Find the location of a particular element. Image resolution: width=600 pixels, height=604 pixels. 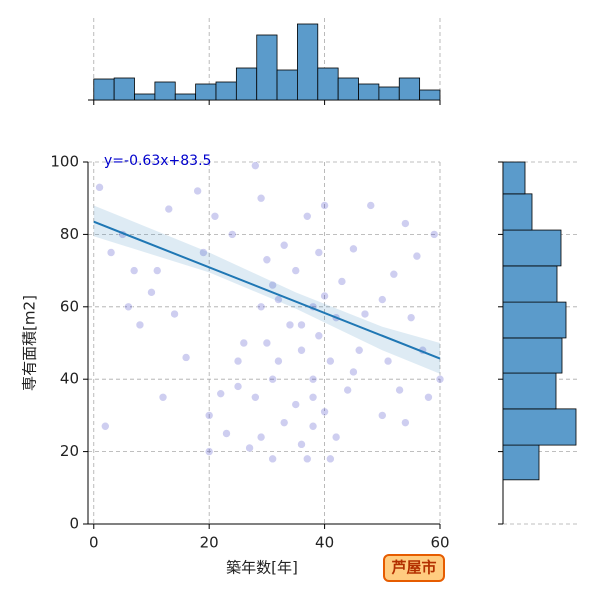

badge: 芦屋市 is located at coordinates (413, 568).